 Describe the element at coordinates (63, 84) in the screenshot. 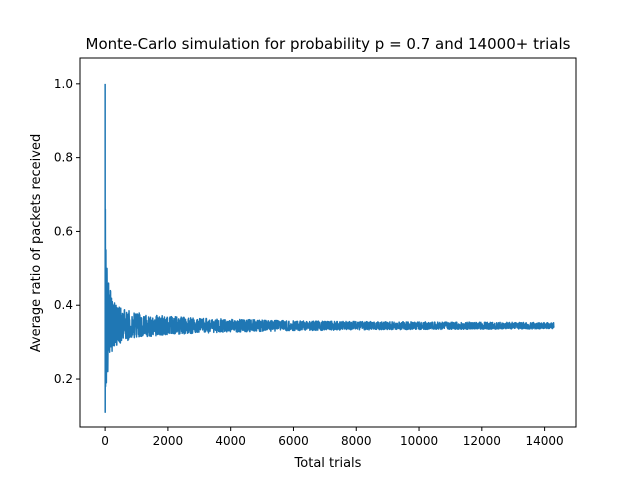

I see `y-tick-label: 1.0` at that location.